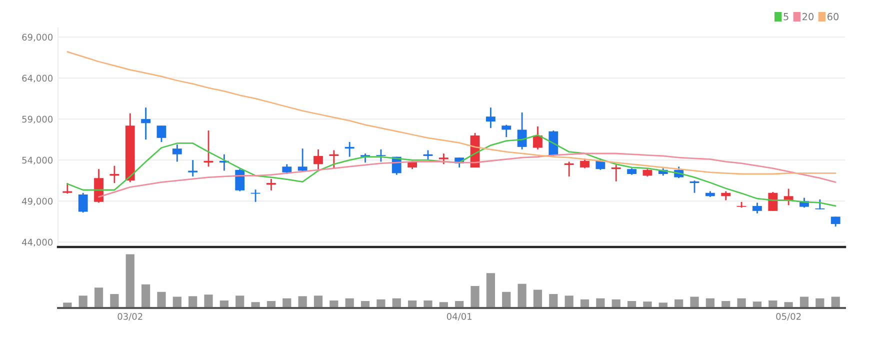 Image resolution: width=880 pixels, height=345 pixels. Describe the element at coordinates (833, 16) in the screenshot. I see `legend-label: 60` at that location.